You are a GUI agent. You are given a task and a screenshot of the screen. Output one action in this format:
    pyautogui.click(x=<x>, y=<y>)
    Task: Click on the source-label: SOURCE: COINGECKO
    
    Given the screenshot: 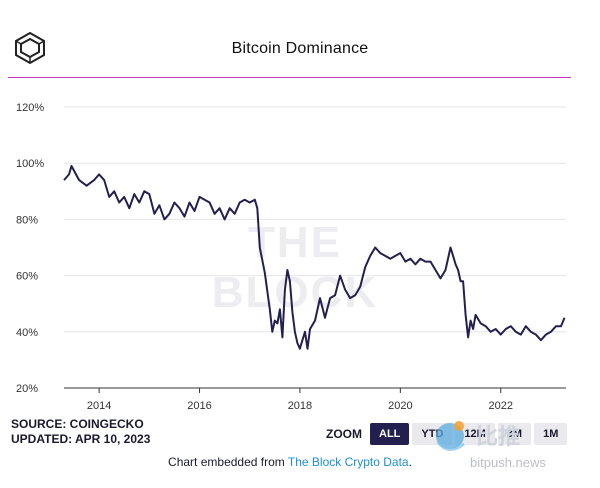 What is the action you would take?
    pyautogui.click(x=77, y=424)
    